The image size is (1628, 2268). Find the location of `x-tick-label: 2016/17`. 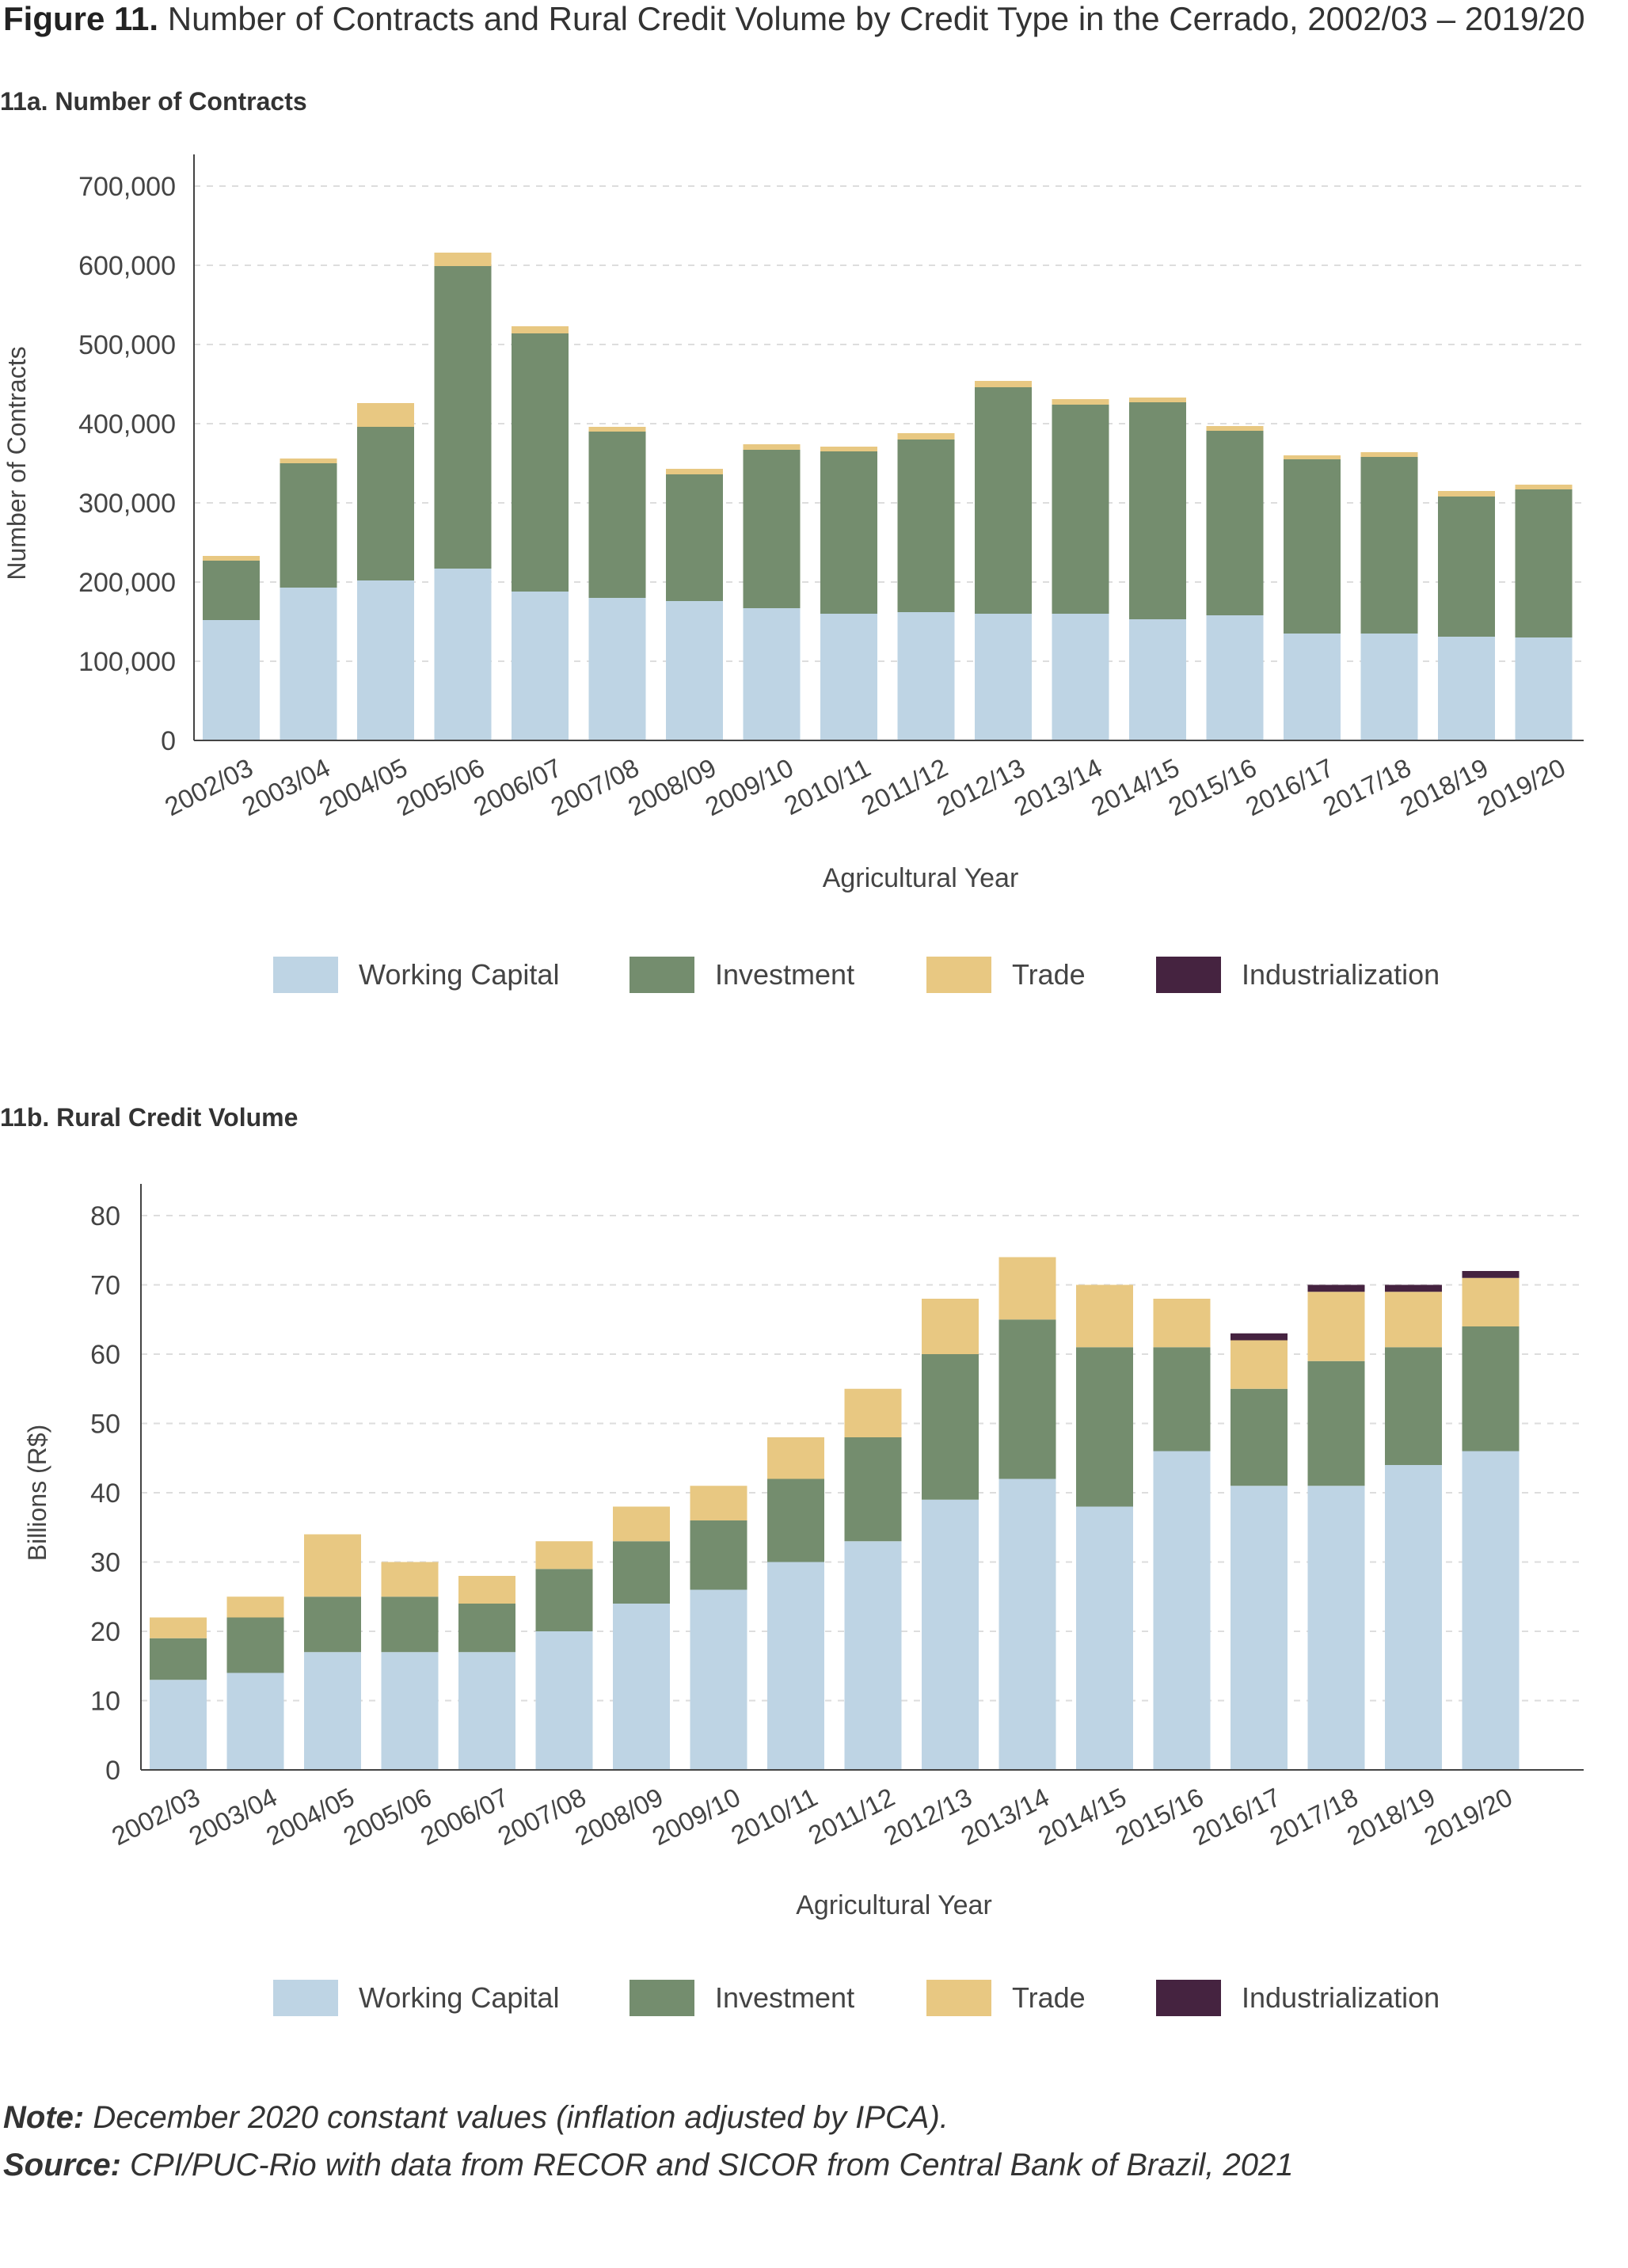

x-tick-label: 2016/17 is located at coordinates (1236, 1816).